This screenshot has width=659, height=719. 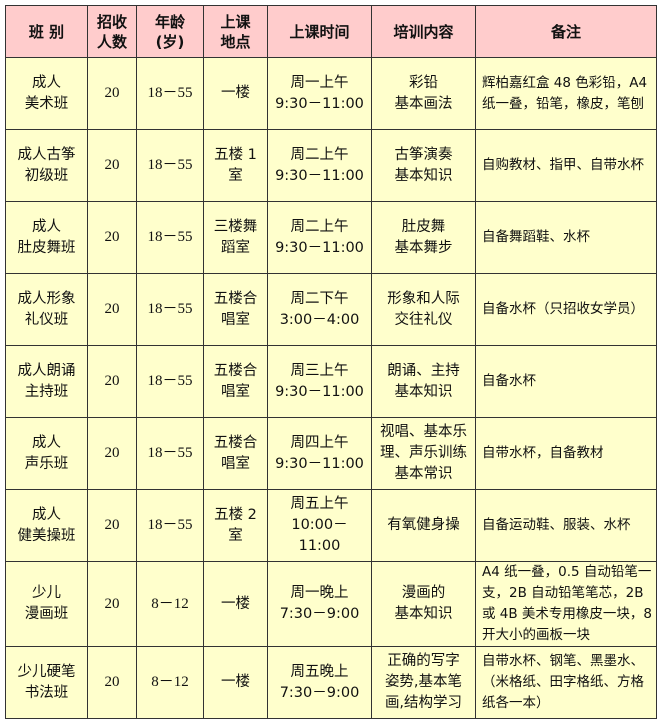 What do you see at coordinates (566, 237) in the screenshot?
I see `cell-remarks: 自备舞蹈鞋、水杯` at bounding box center [566, 237].